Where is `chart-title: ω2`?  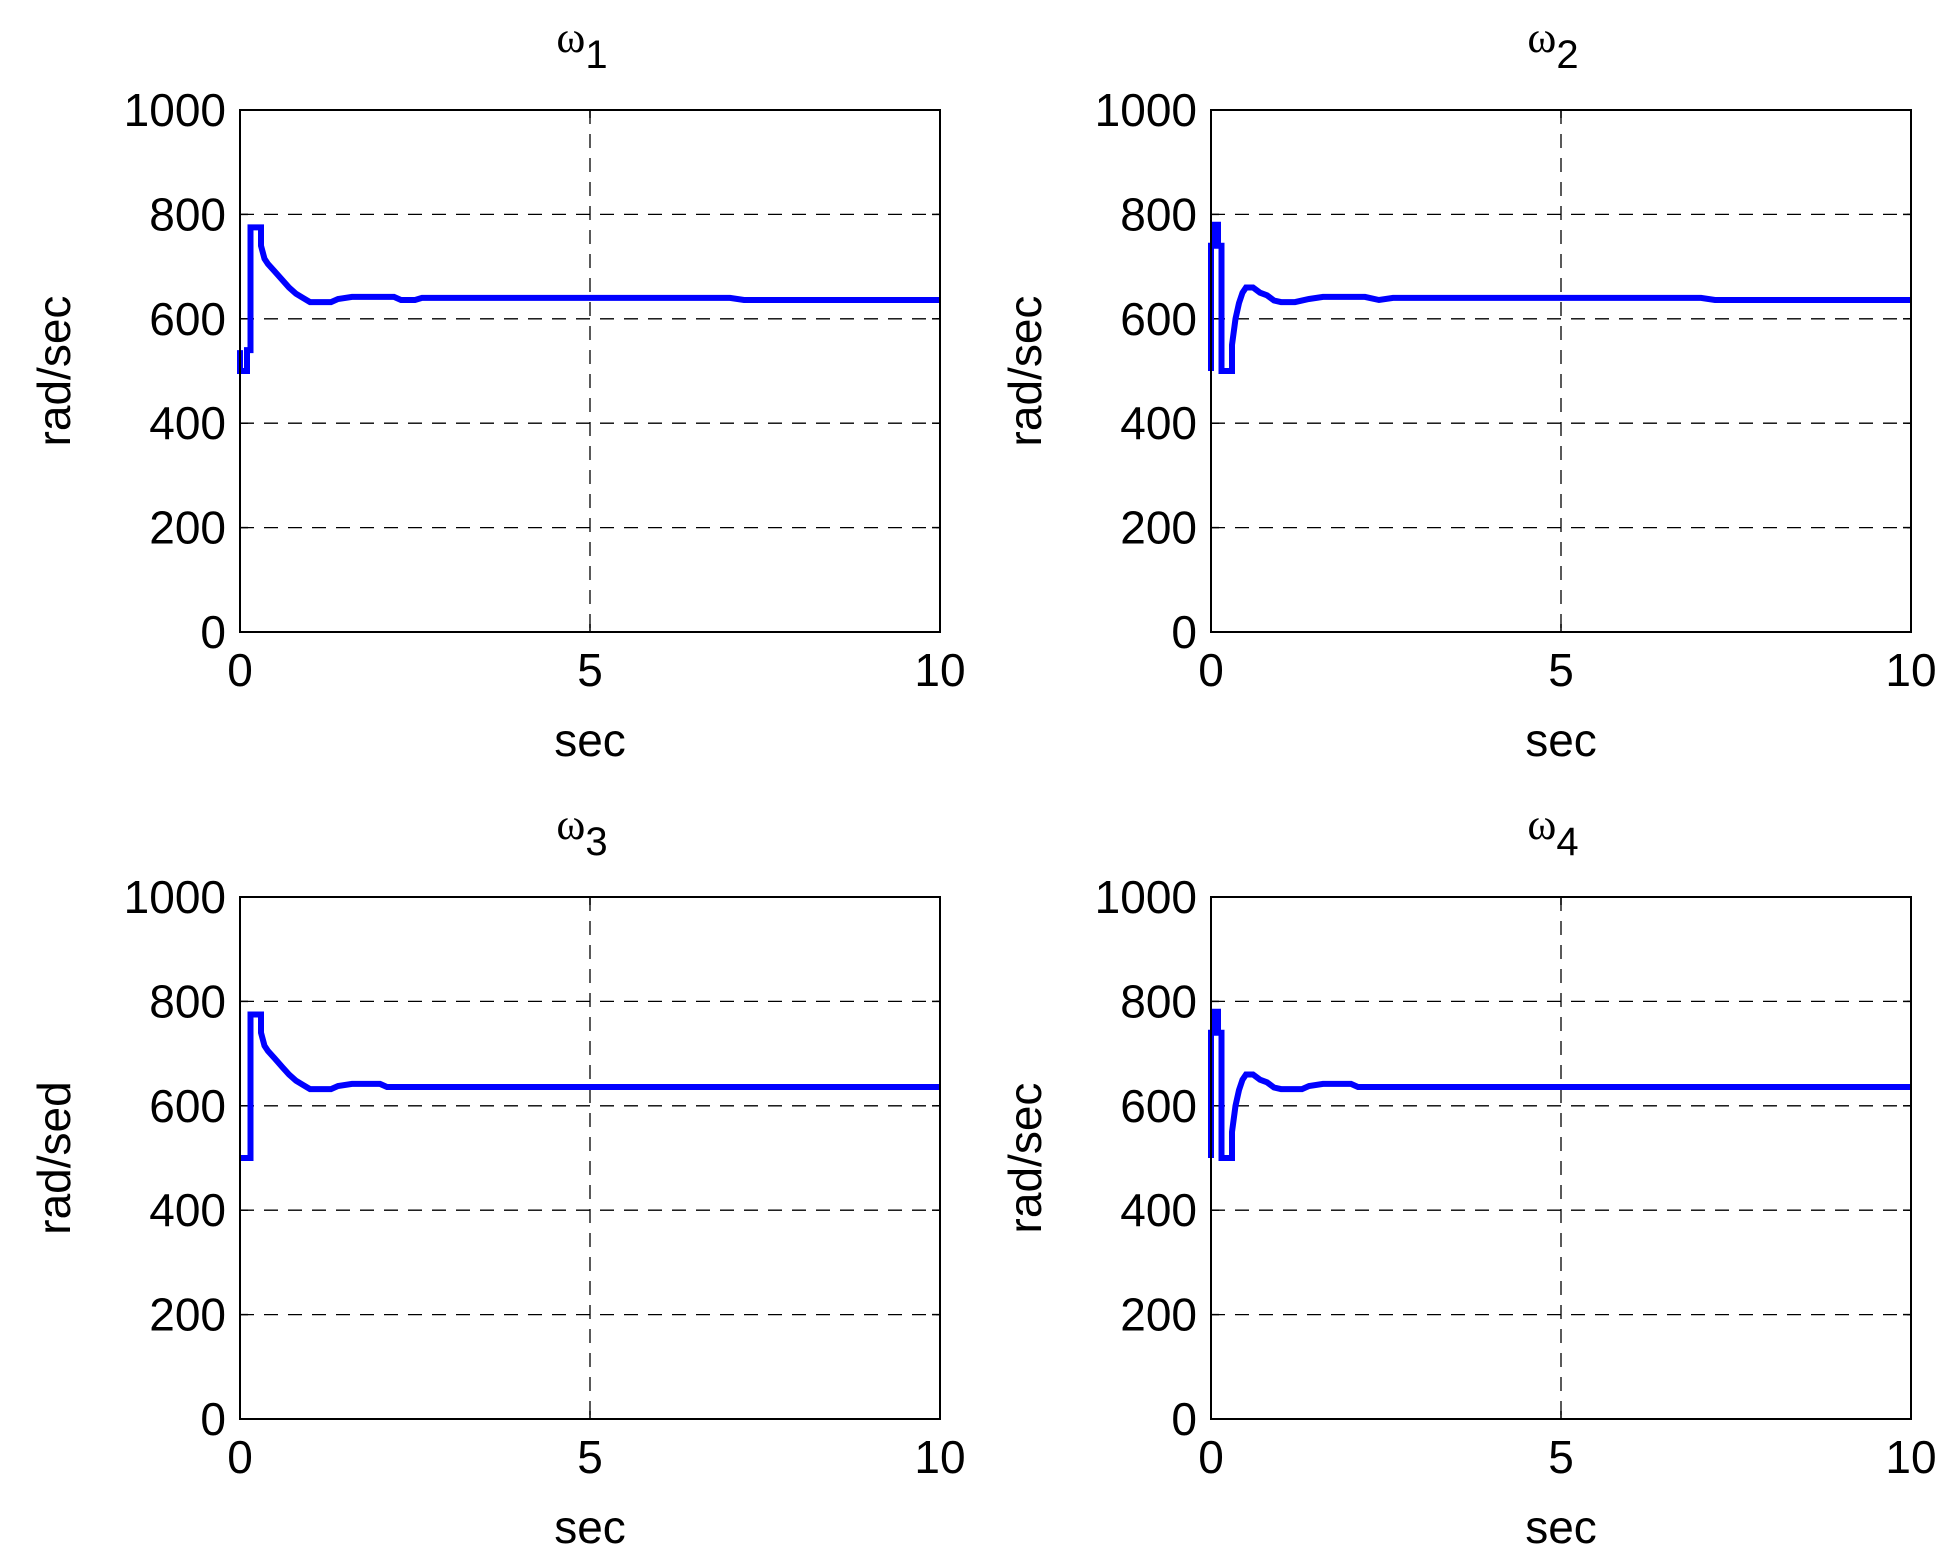 chart-title: ω2 is located at coordinates (1552, 45).